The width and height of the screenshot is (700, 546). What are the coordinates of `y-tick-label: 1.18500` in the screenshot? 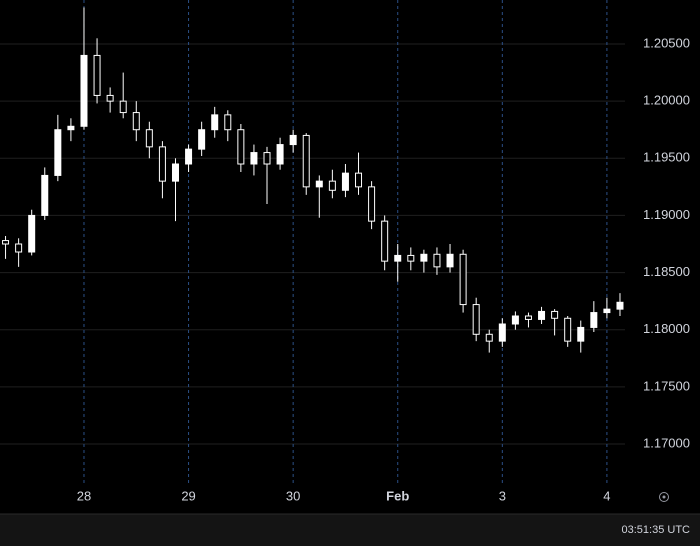 It's located at (666, 271).